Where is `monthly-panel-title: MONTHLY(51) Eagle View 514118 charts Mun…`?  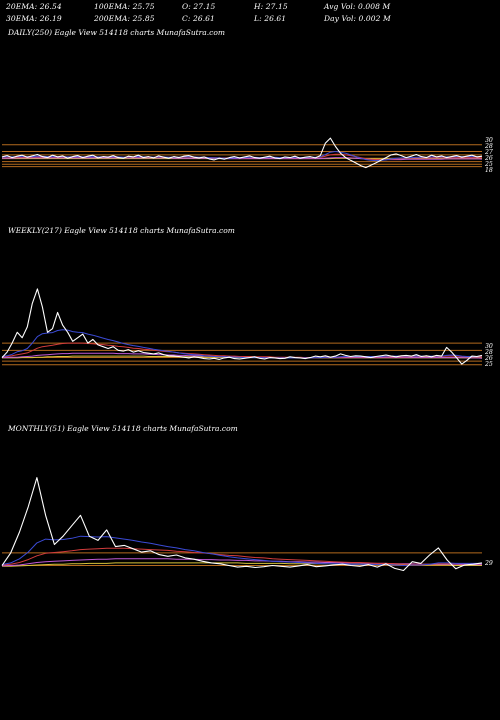
monthly-panel-title: MONTHLY(51) Eagle View 514118 charts Mun… is located at coordinates (123, 428).